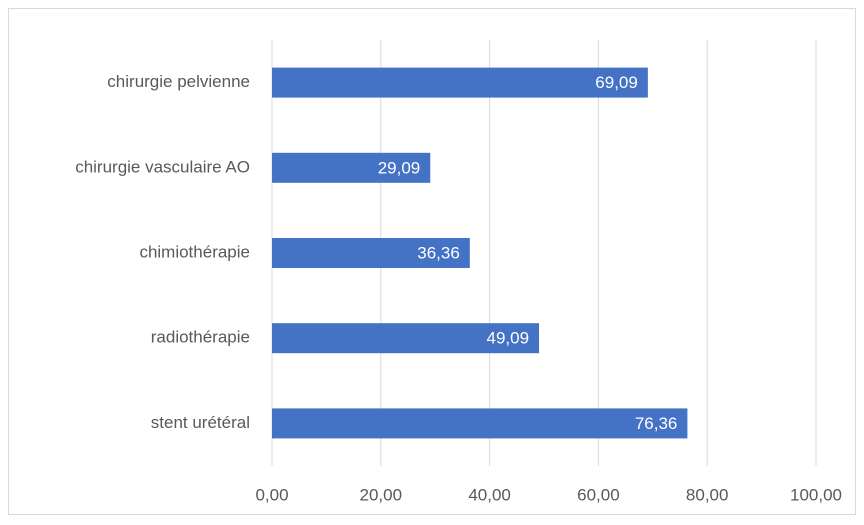  I want to click on y-tick-label: chimiothérapie, so click(194, 251).